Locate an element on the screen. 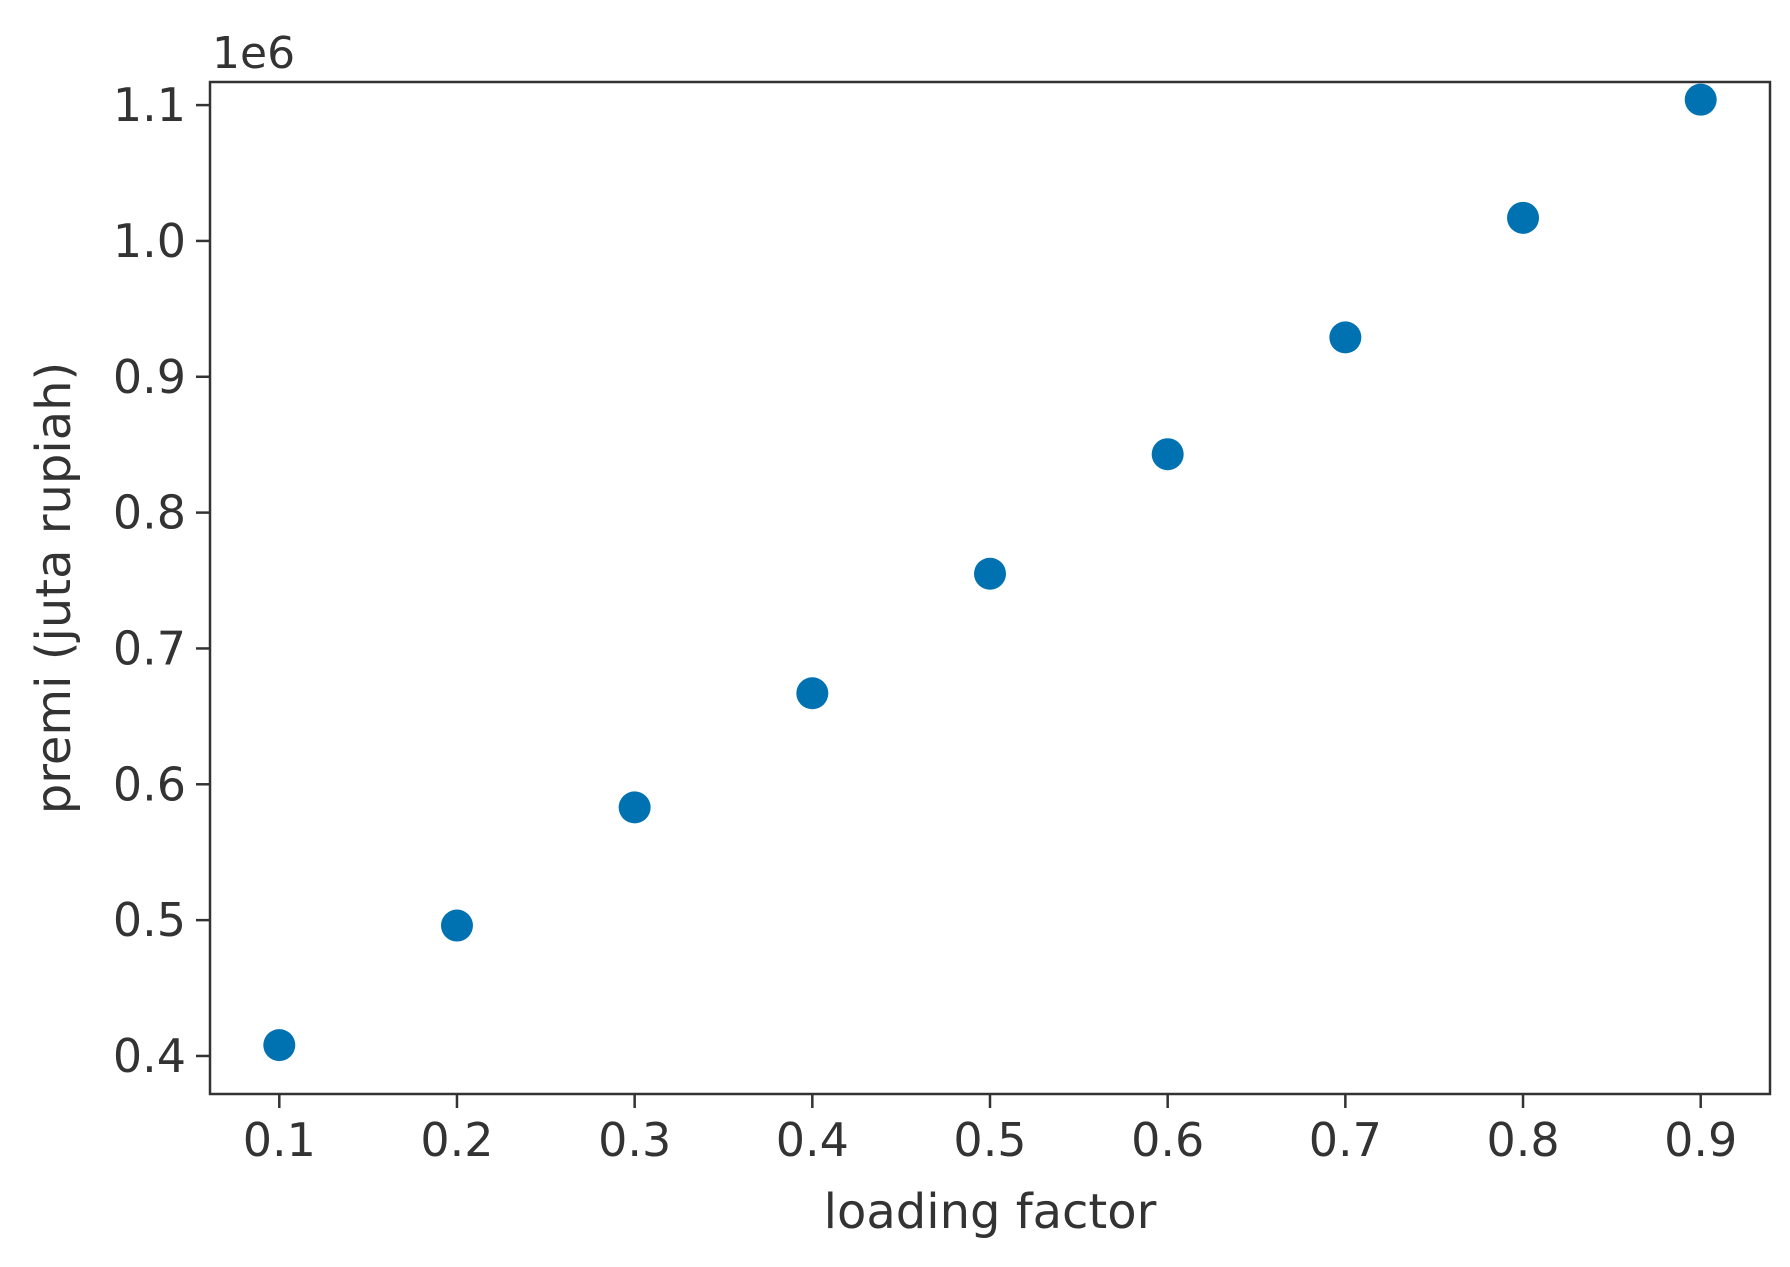  x-tick-label: 0.2 is located at coordinates (456, 1140).